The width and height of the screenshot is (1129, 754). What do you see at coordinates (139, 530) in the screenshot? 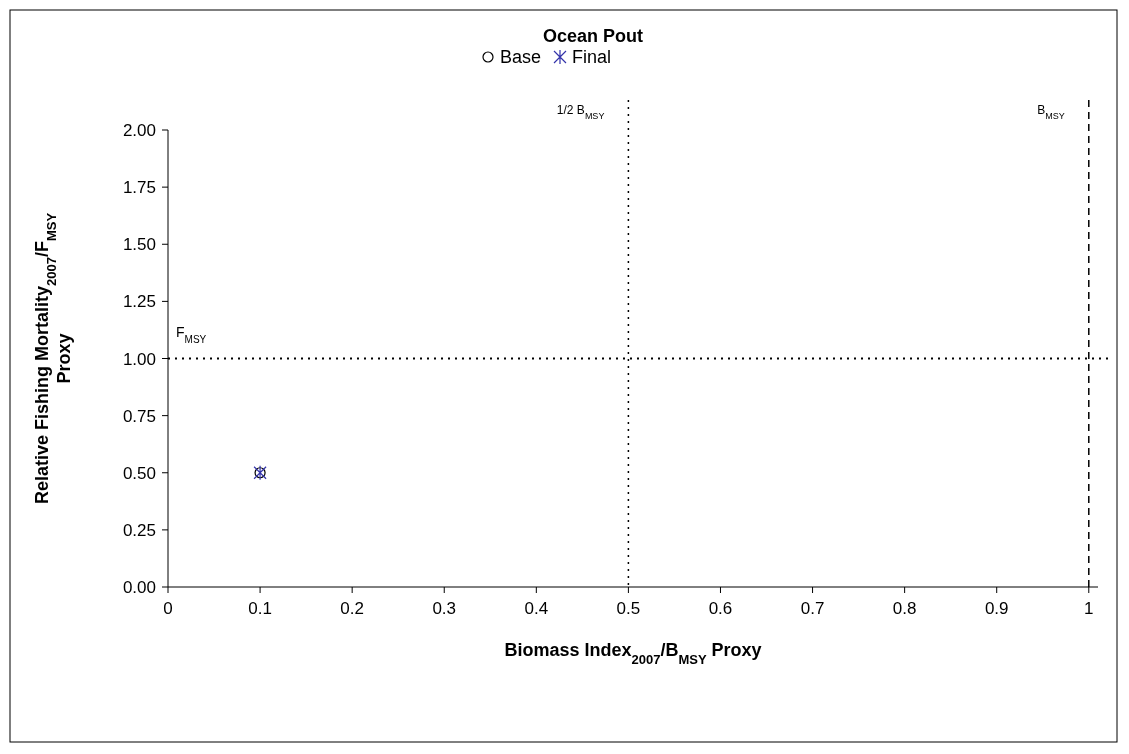
I see `y-tick-label: 0.25` at bounding box center [139, 530].